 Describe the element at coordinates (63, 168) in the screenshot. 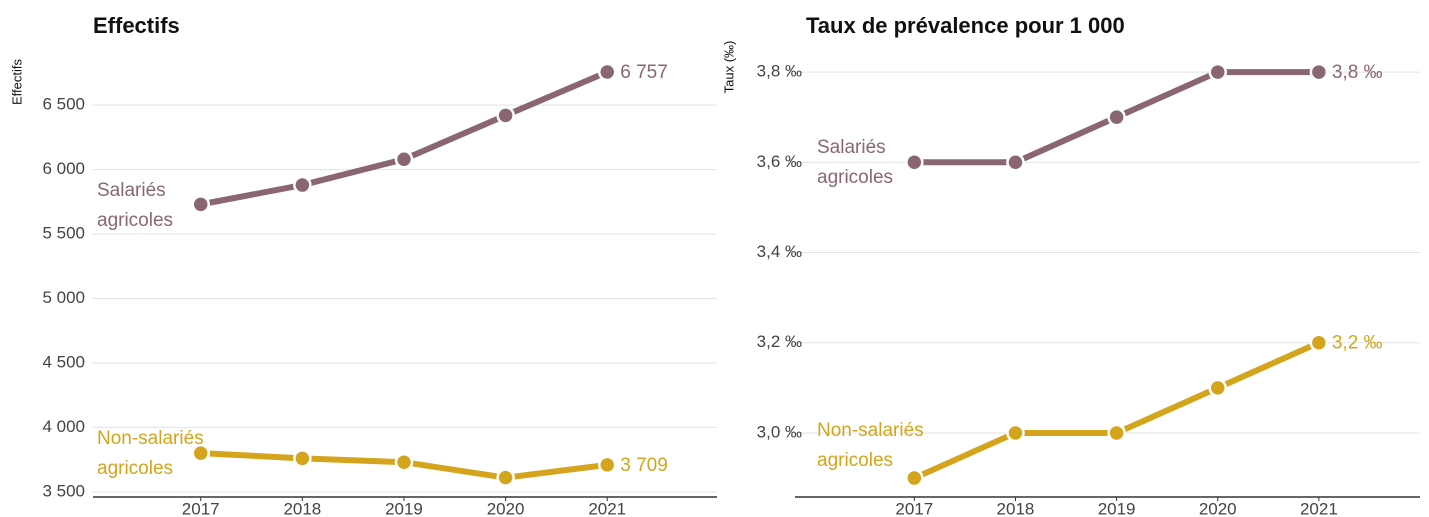

I see `y-tick-label: 6 000` at that location.